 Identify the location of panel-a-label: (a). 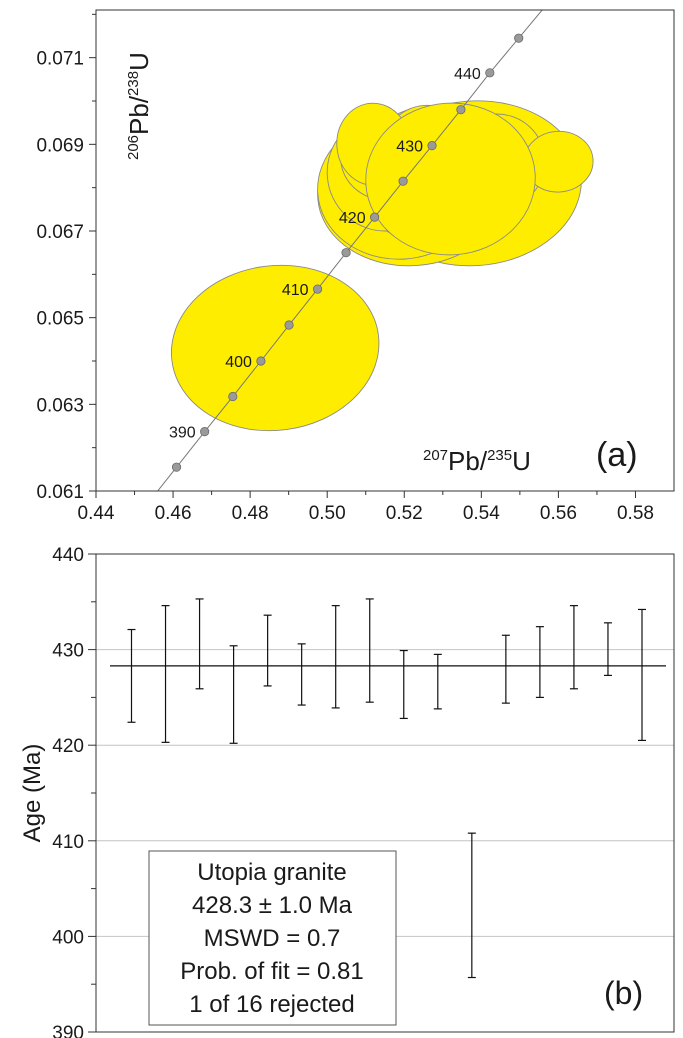
(617, 455).